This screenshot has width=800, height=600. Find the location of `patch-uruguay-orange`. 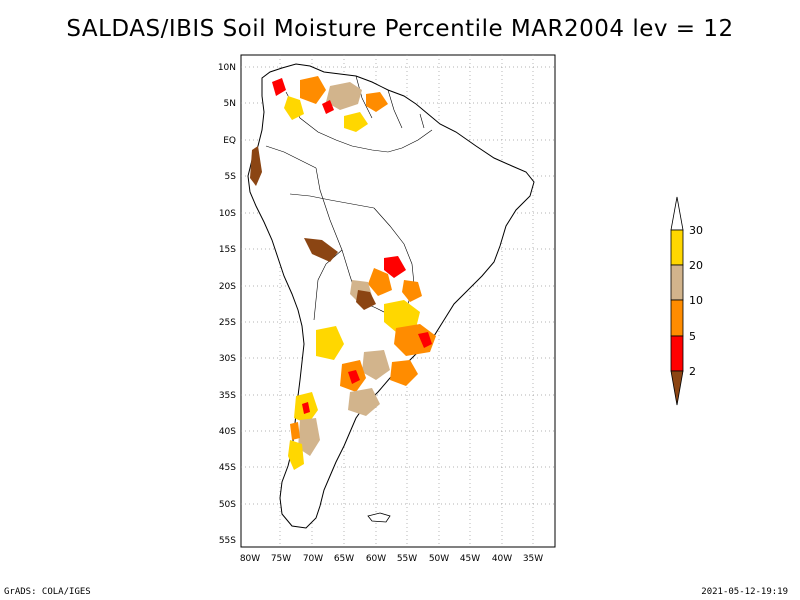

patch-uruguay-orange is located at coordinates (404, 373).